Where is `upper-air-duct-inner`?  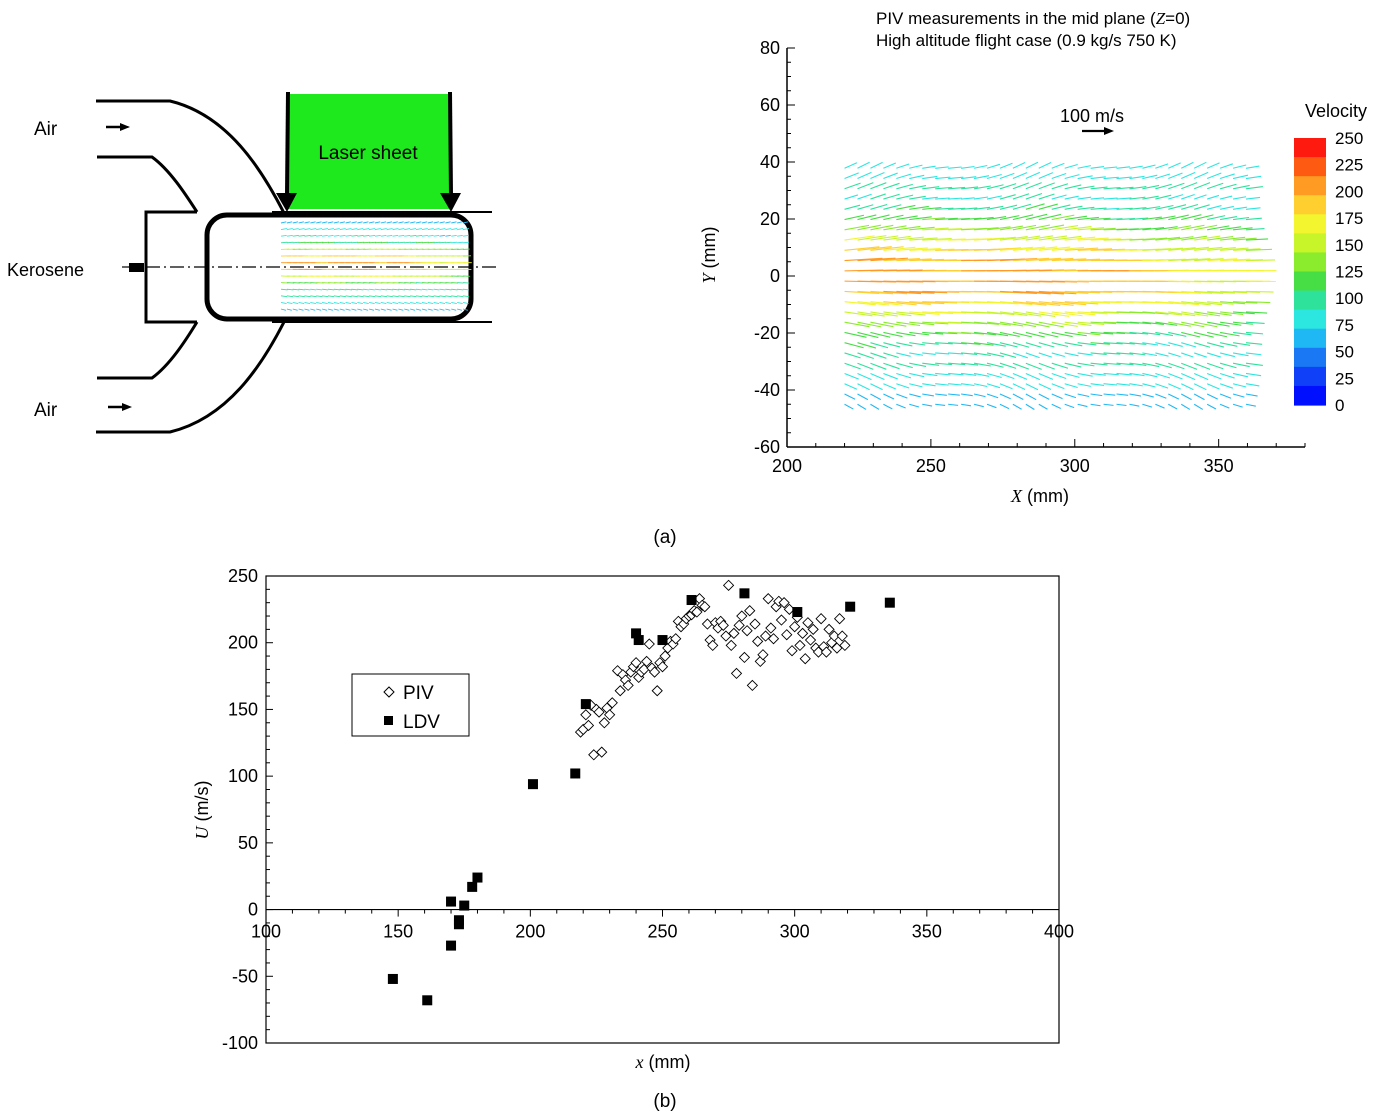
upper-air-duct-inner is located at coordinates (148, 184).